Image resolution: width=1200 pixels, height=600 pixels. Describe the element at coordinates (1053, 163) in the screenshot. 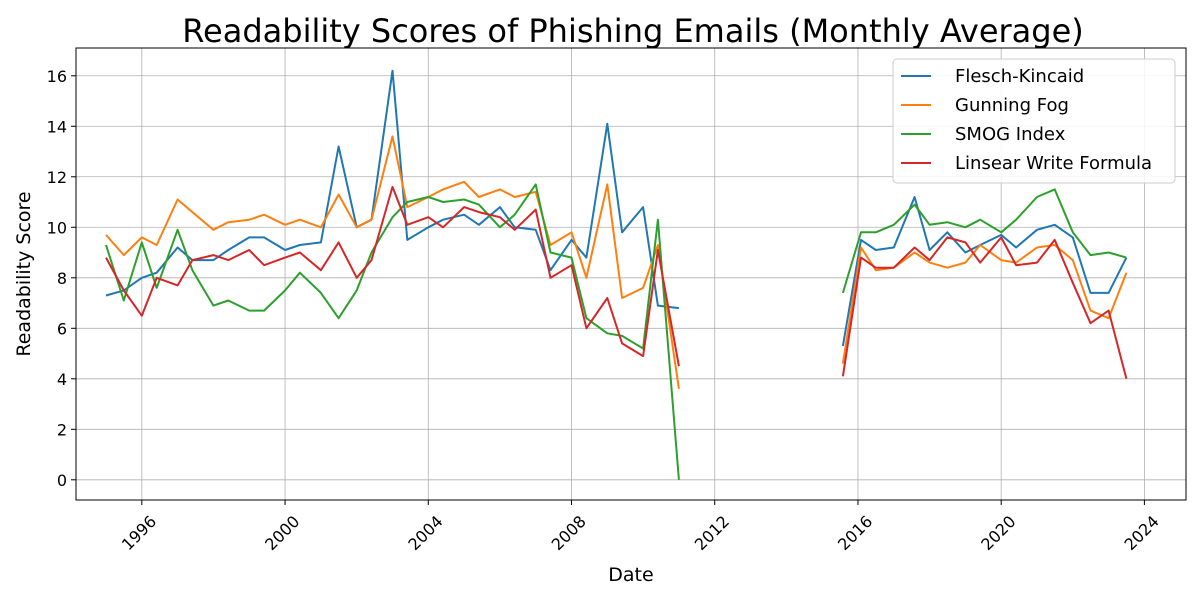

I see `legend-label-linsear-write-formula: Linsear Write Formula` at that location.